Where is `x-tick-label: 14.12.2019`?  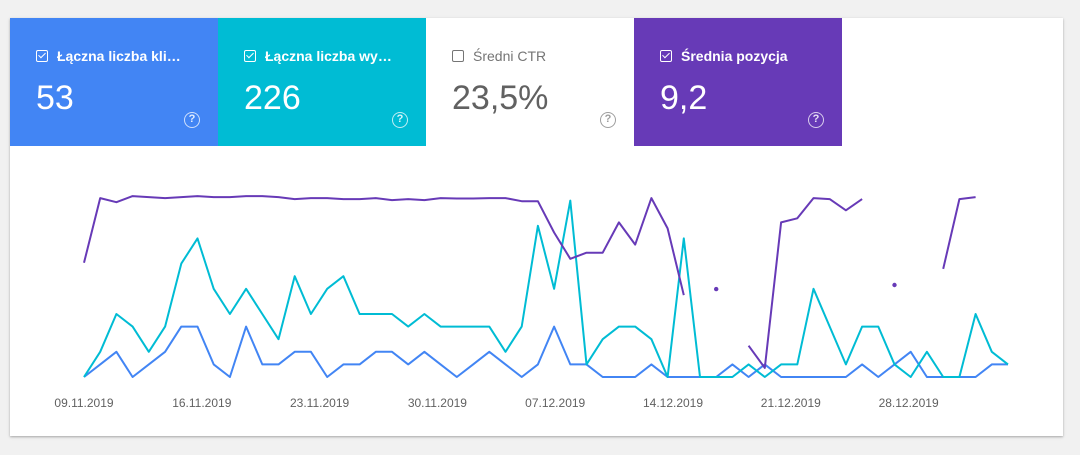 x-tick-label: 14.12.2019 is located at coordinates (673, 403).